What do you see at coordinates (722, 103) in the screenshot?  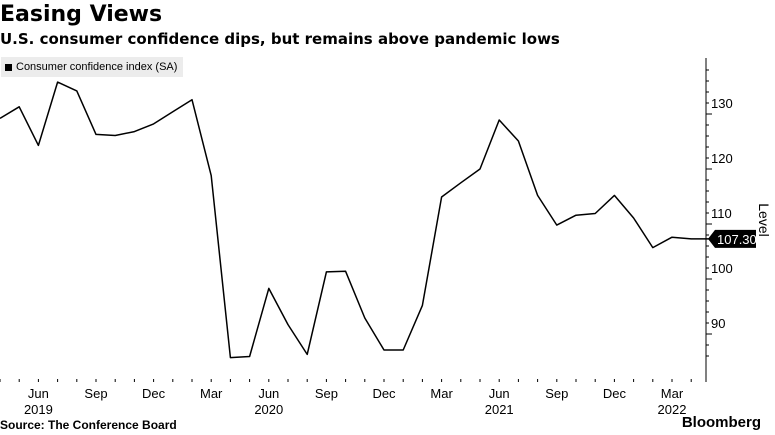 I see `y-tick-label: 130` at bounding box center [722, 103].